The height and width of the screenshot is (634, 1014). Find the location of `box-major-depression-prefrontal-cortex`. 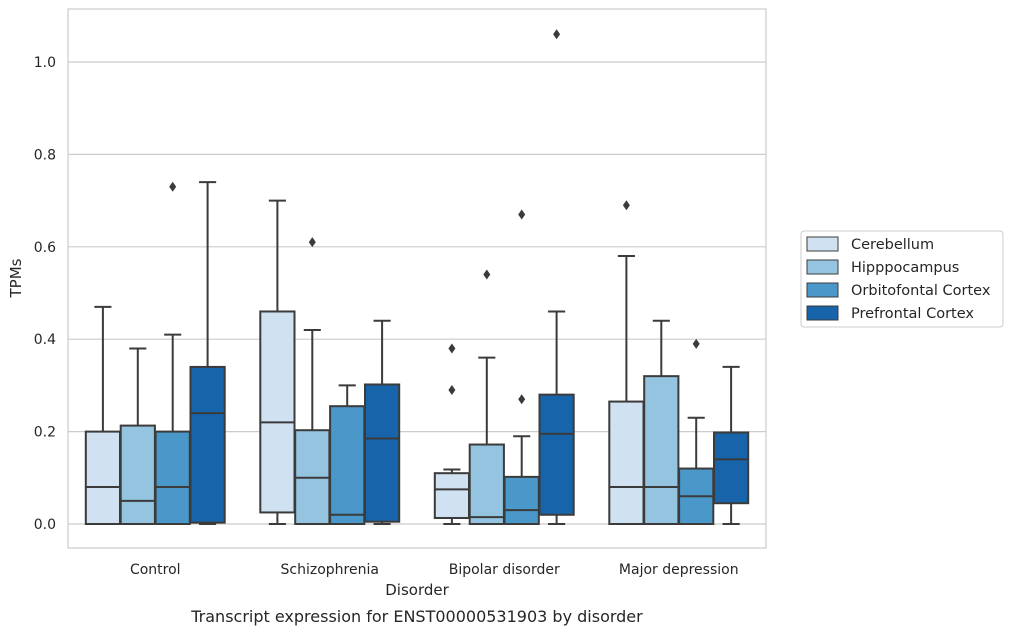

box-major-depression-prefrontal-cortex is located at coordinates (731, 445).